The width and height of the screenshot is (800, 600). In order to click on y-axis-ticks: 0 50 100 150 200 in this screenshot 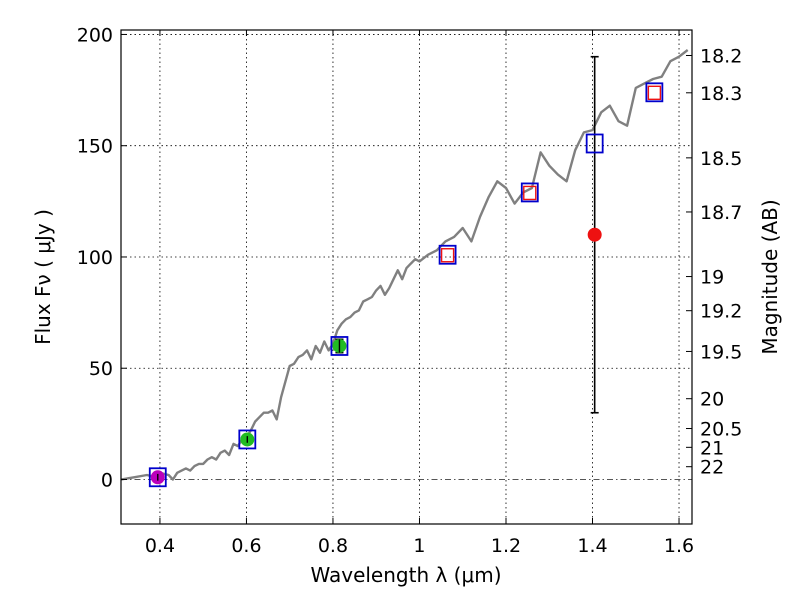, I will do `click(102, 257)`.